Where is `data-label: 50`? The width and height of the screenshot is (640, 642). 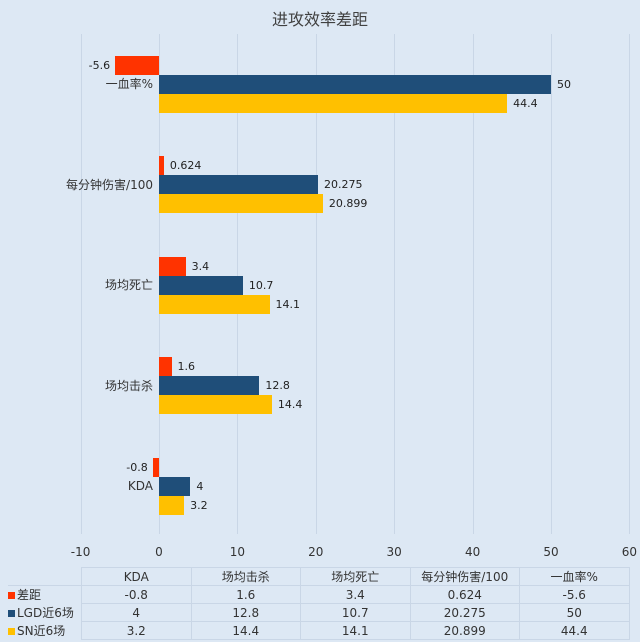
data-label: 50 is located at coordinates (564, 84).